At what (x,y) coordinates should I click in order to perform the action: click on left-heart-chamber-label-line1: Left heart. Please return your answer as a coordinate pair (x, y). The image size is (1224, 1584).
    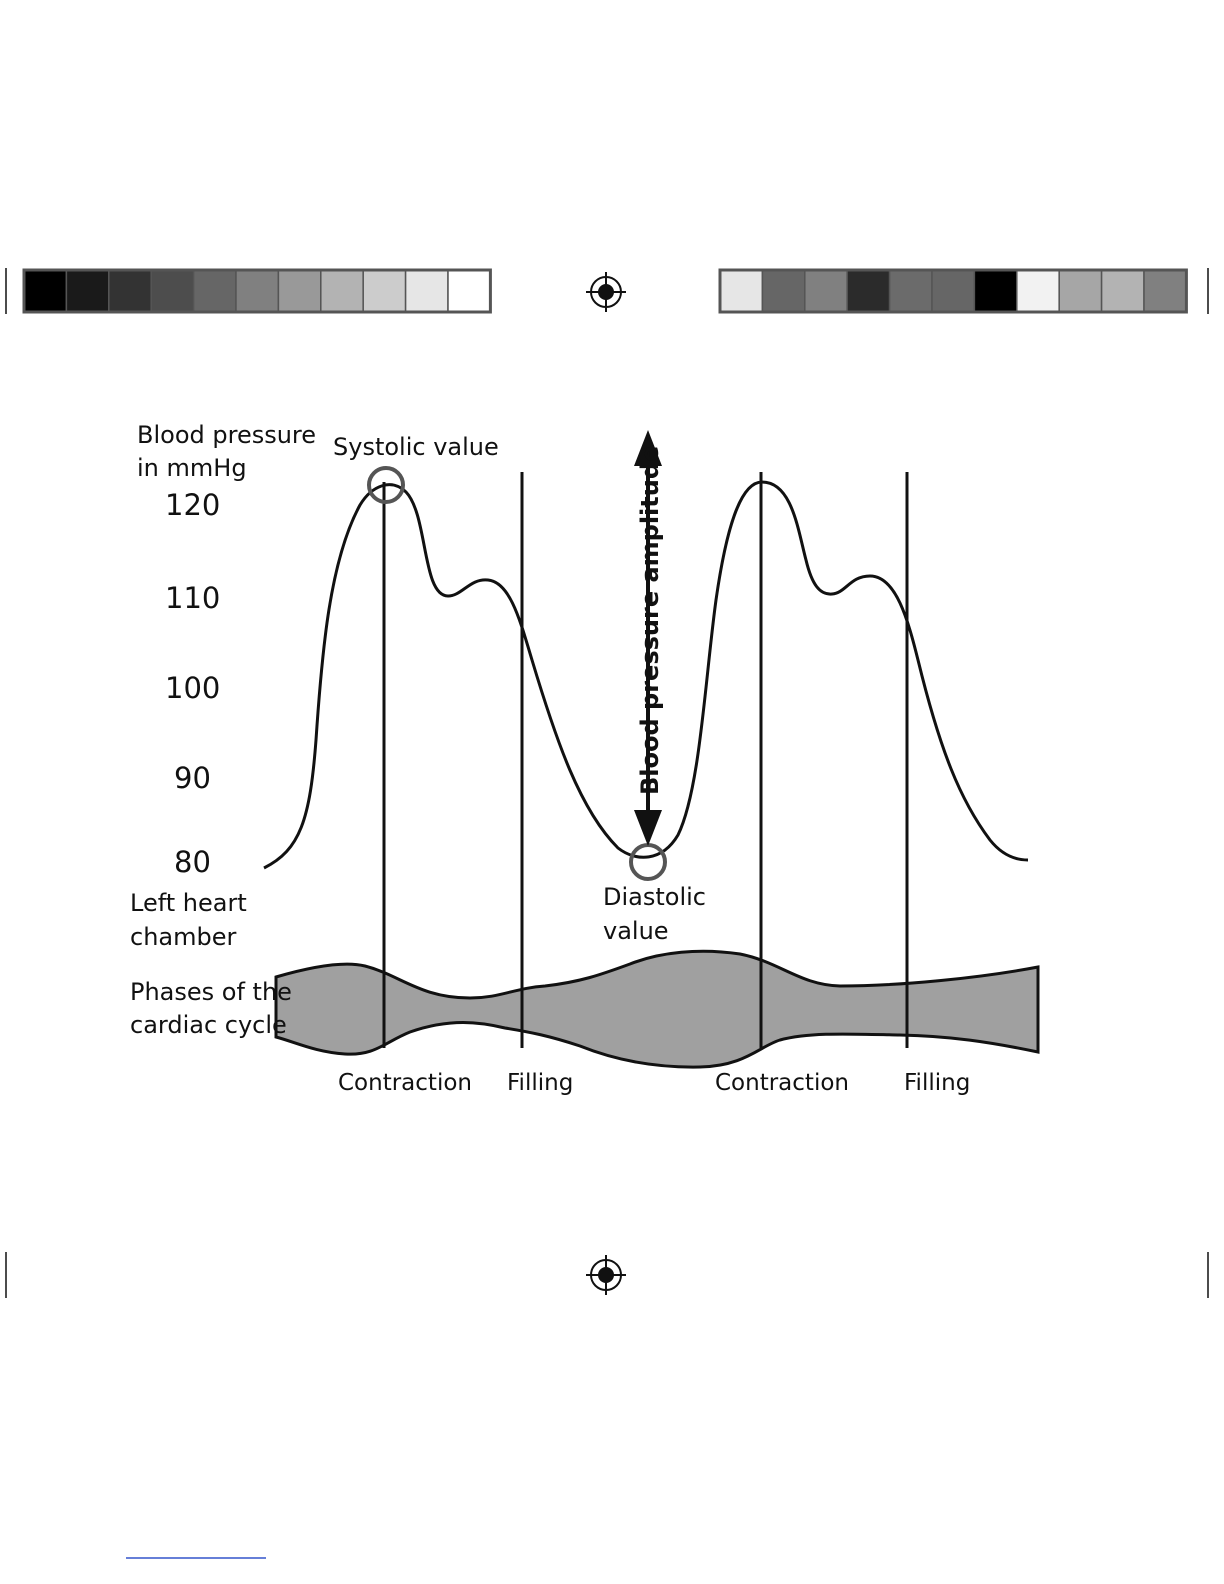
    Looking at the image, I should click on (188, 903).